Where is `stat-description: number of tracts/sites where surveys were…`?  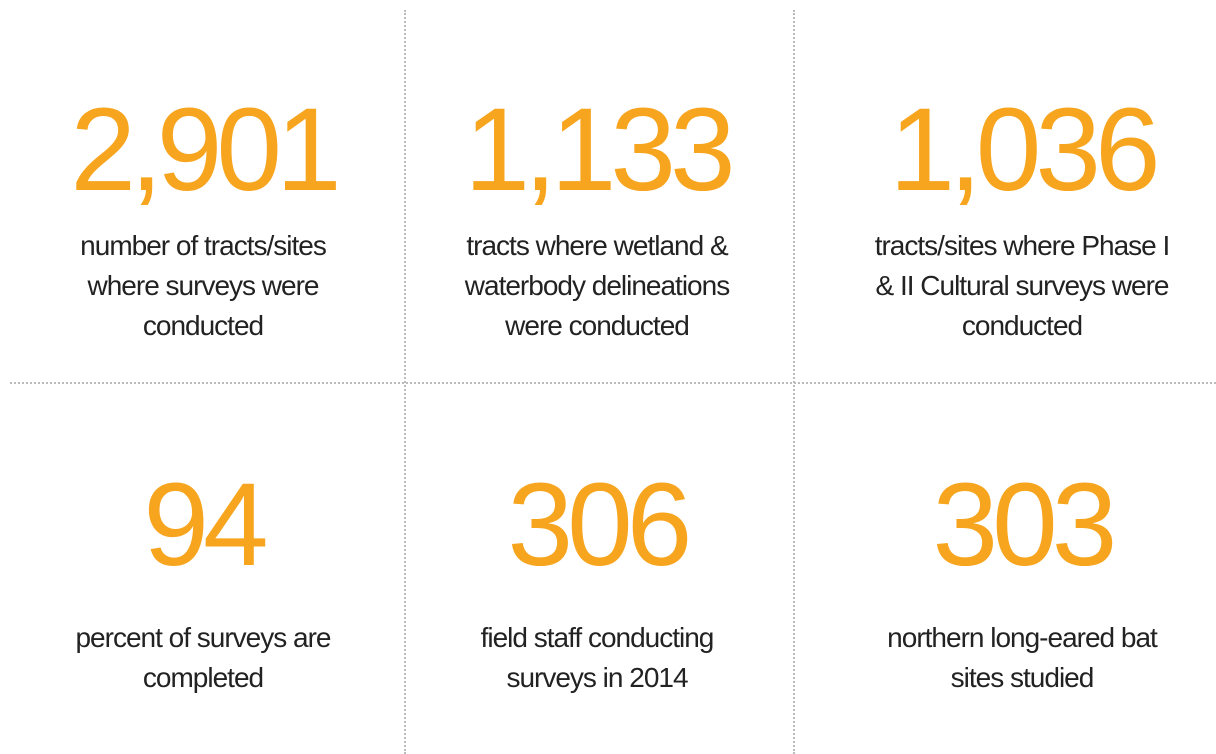
stat-description: number of tracts/sites where surveys were… is located at coordinates (203, 286).